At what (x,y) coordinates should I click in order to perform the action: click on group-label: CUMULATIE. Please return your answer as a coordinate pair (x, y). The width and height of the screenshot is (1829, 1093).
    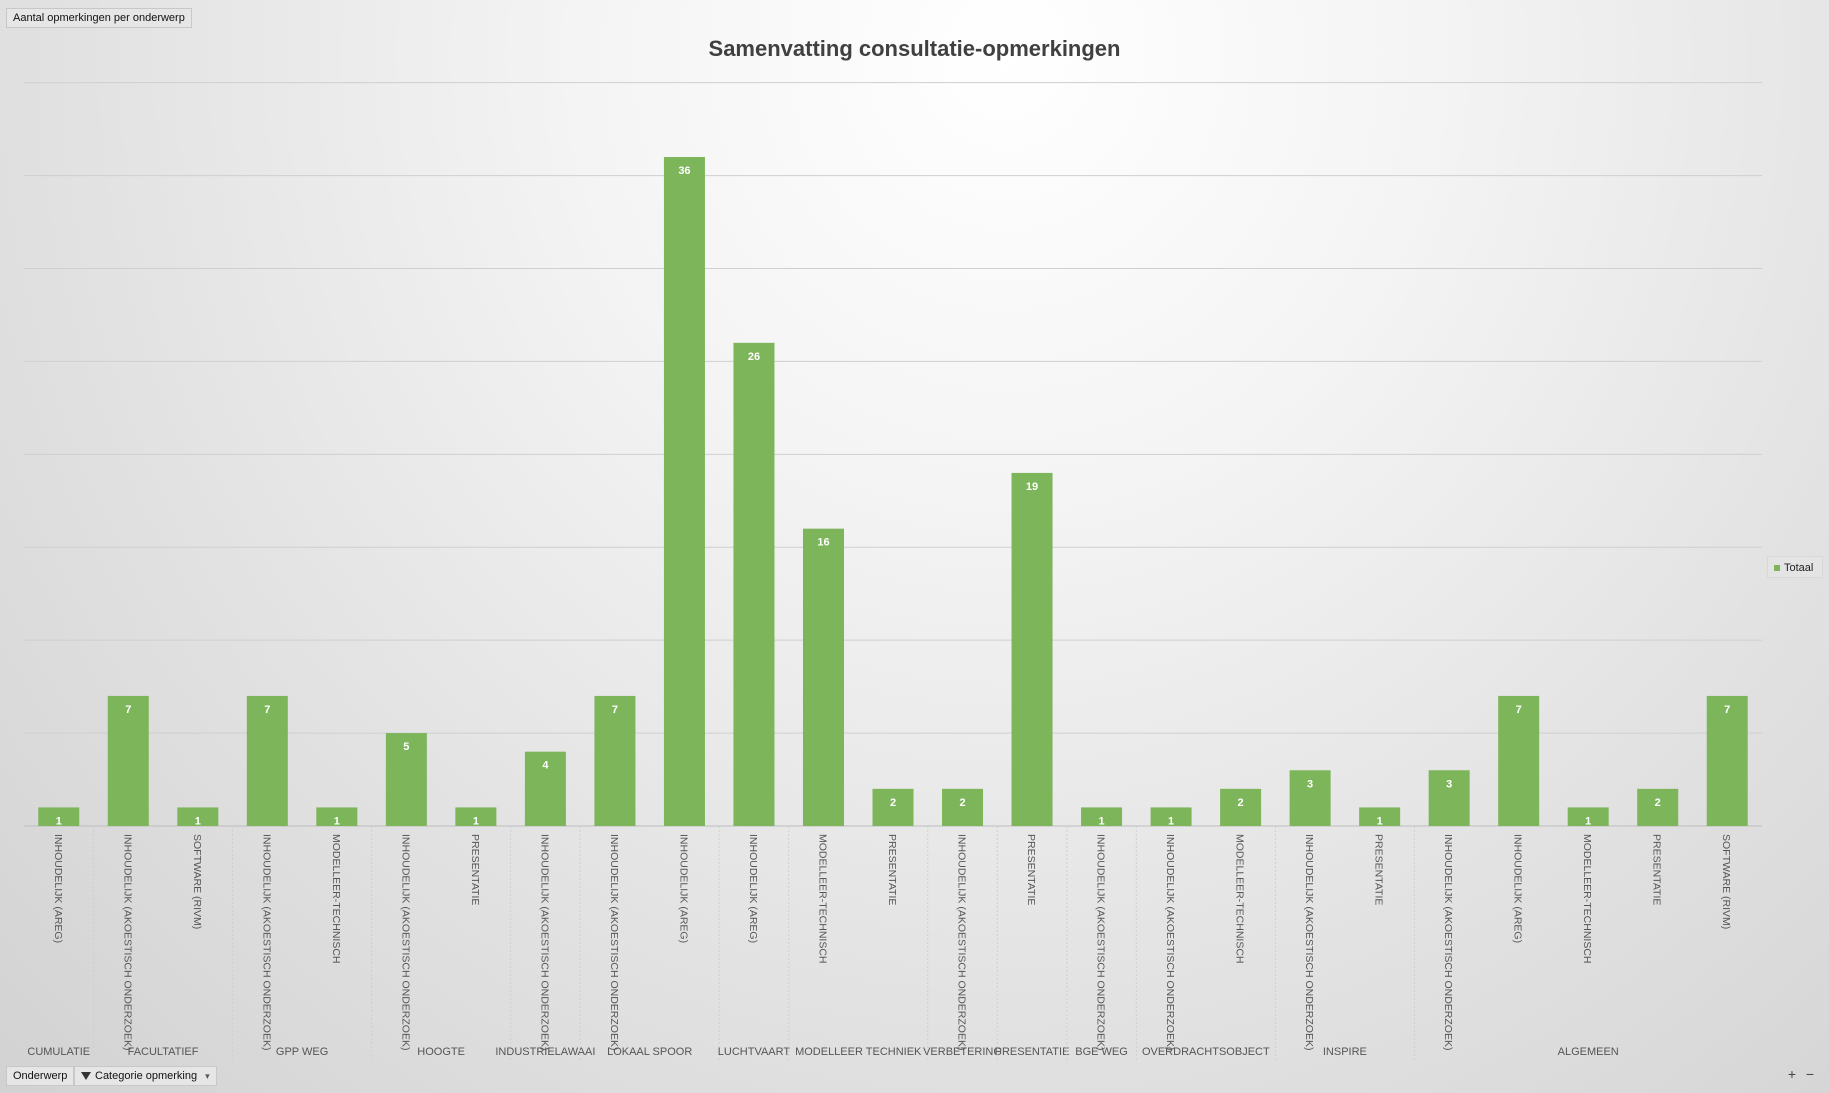
    Looking at the image, I should click on (58, 1052).